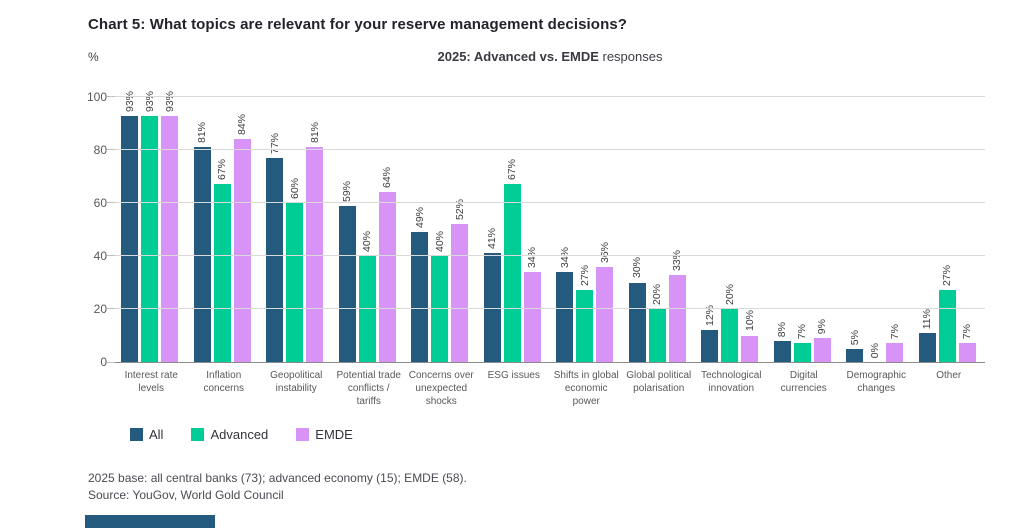 This screenshot has width=1024, height=530. I want to click on legend-label: EMDE, so click(334, 434).